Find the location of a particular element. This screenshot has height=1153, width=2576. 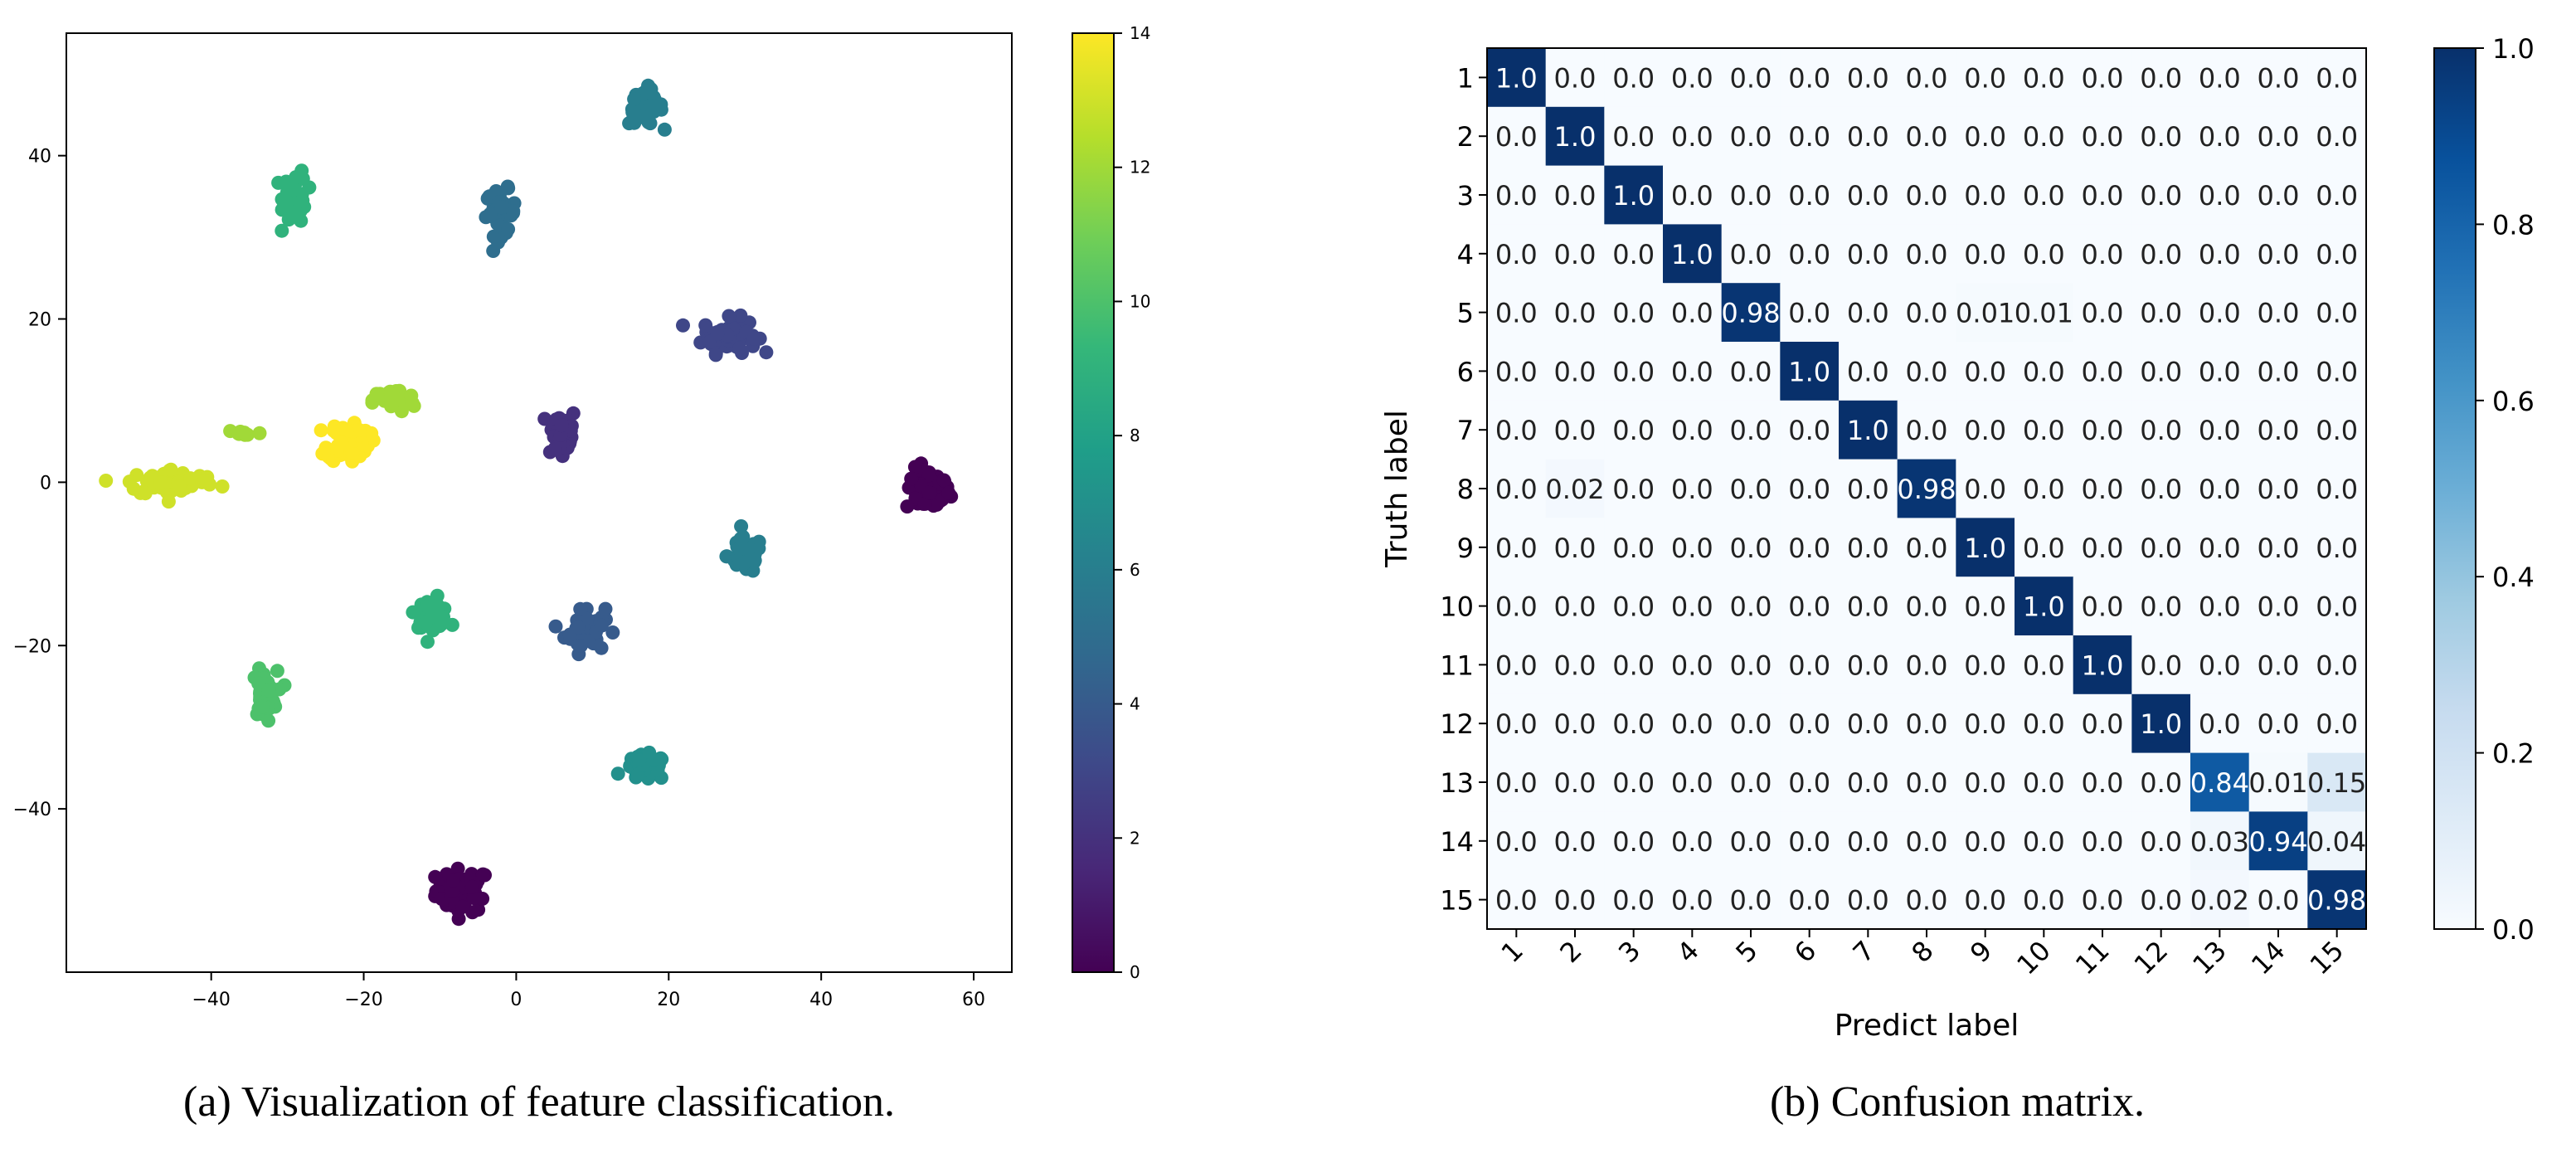

confusion-cell-value: 0.02 is located at coordinates (1575, 489).